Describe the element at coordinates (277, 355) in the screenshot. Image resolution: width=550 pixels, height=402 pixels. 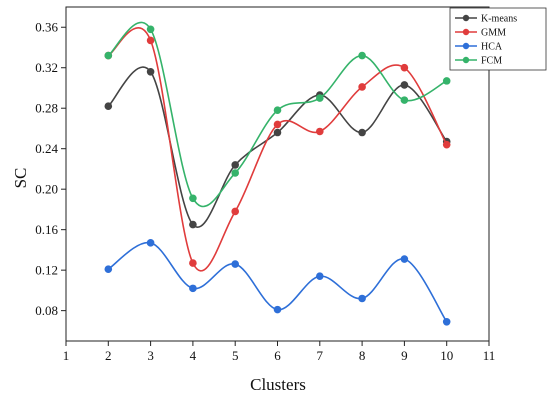
I see `x-tick-label: 6` at that location.